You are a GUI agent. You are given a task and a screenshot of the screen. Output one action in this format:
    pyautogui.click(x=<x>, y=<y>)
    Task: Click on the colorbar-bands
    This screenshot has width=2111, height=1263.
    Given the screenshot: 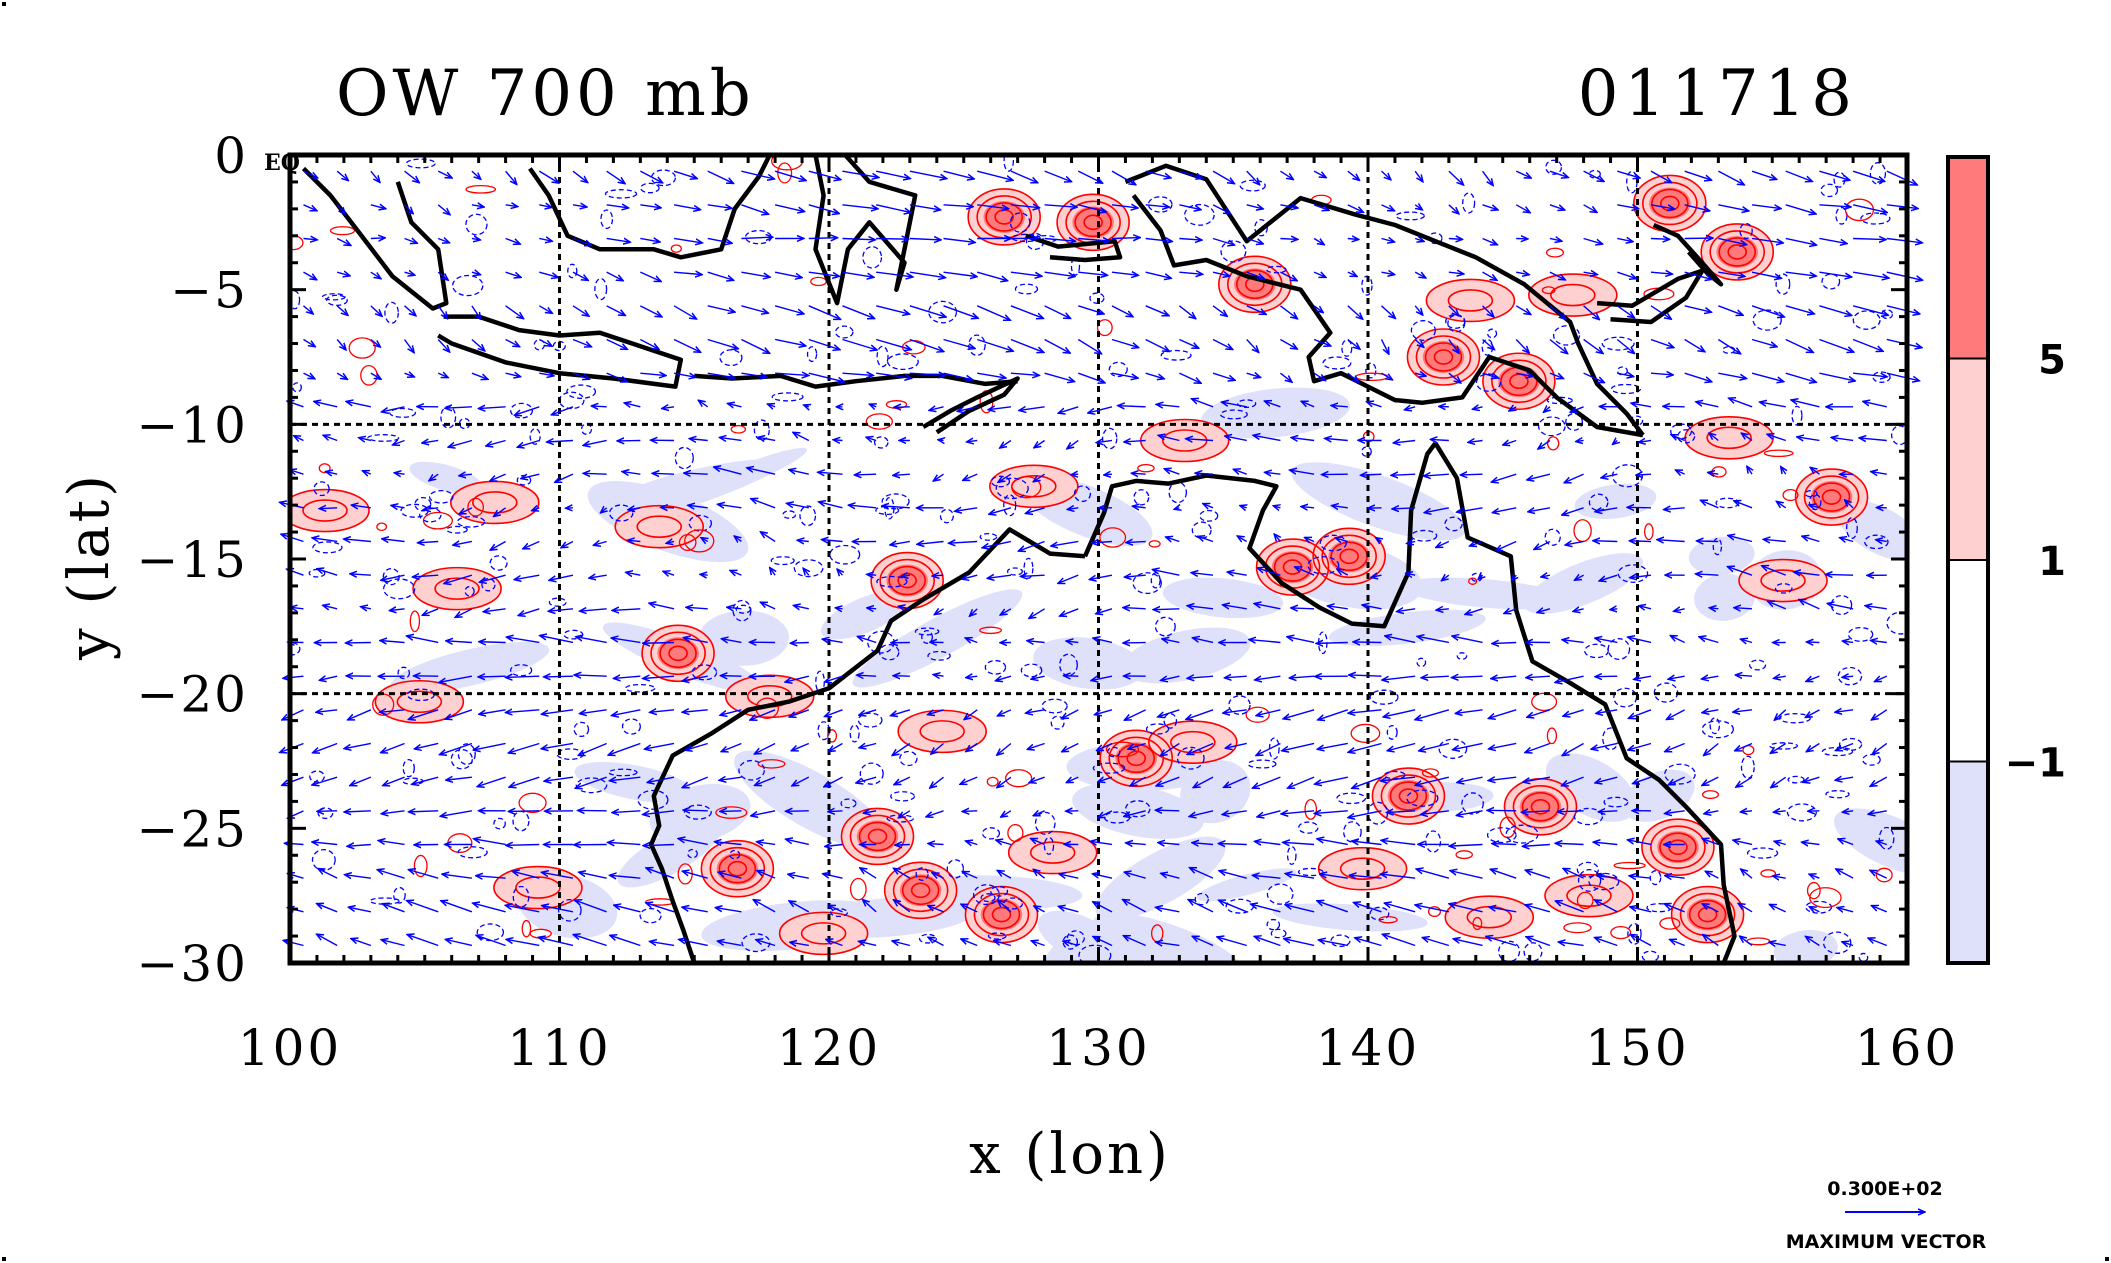 What is the action you would take?
    pyautogui.click(x=1968, y=560)
    